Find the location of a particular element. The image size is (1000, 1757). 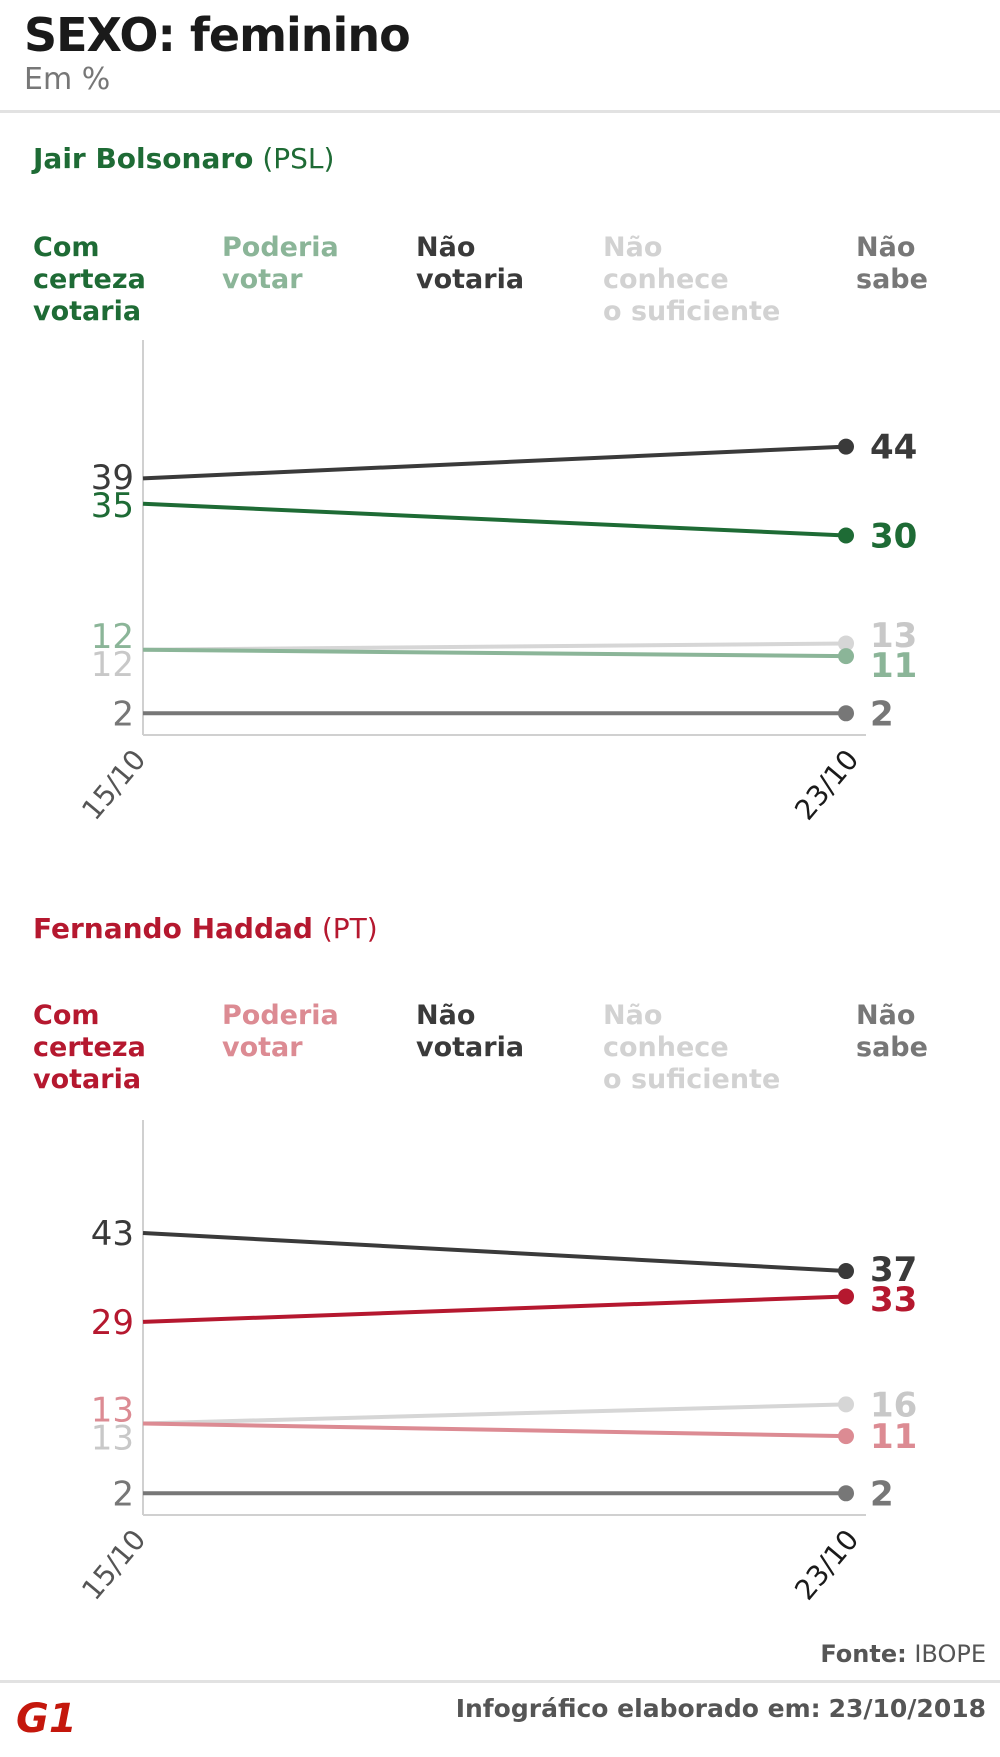

end-value-label-4: 16 is located at coordinates (893, 1405).